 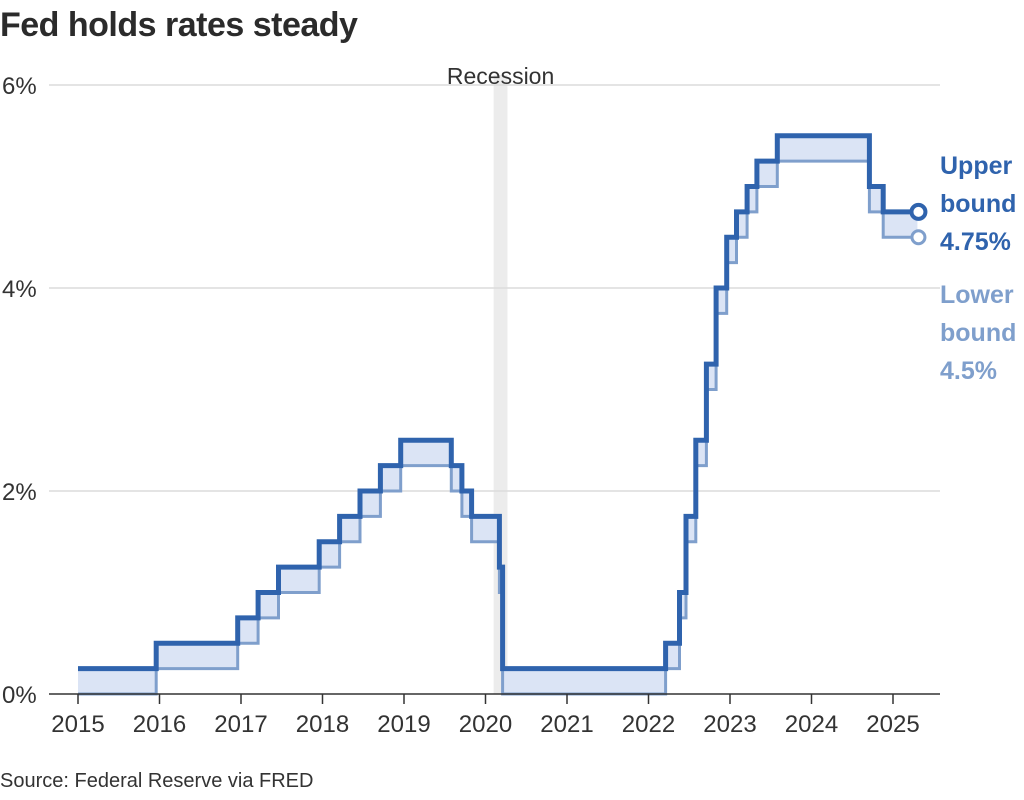 What do you see at coordinates (975, 242) in the screenshot?
I see `upper-bound-label: 4.75%` at bounding box center [975, 242].